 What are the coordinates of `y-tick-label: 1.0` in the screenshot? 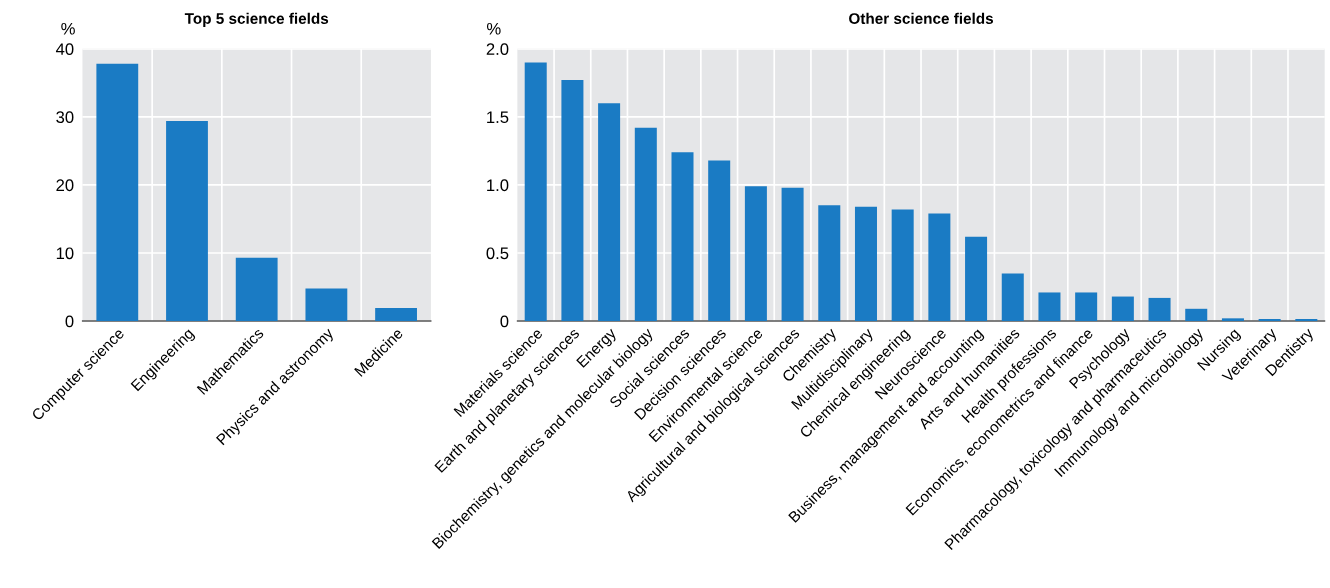 It's located at (498, 185).